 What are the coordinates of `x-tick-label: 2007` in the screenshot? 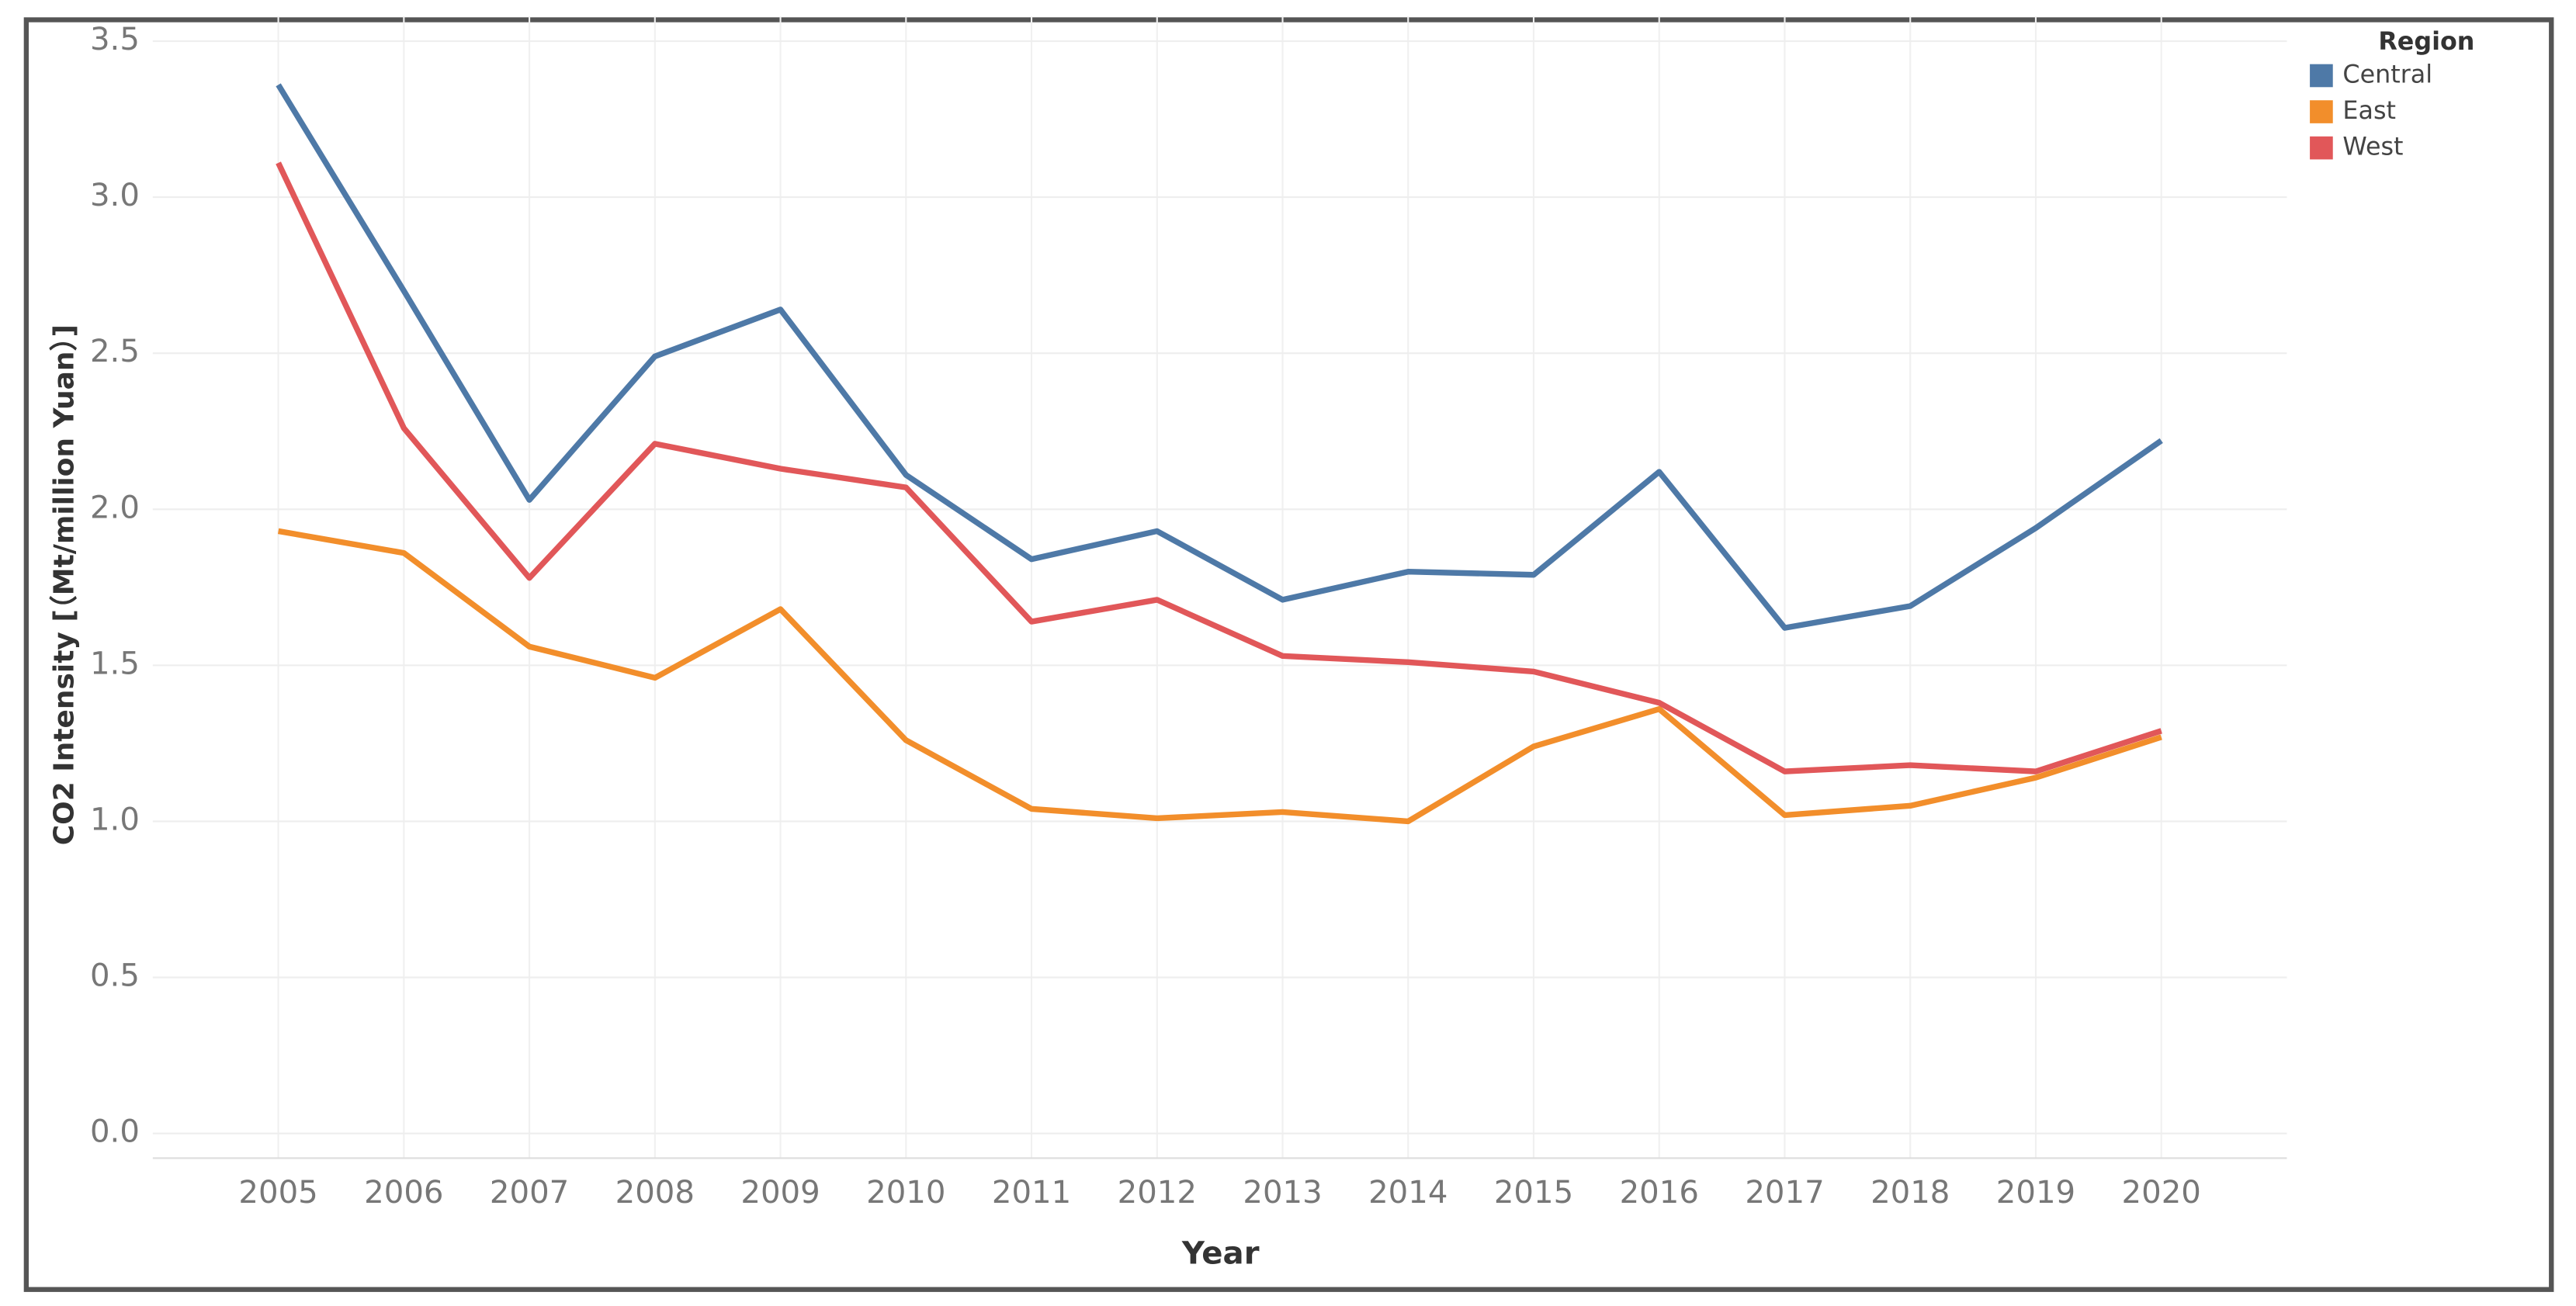 It's located at (529, 1193).